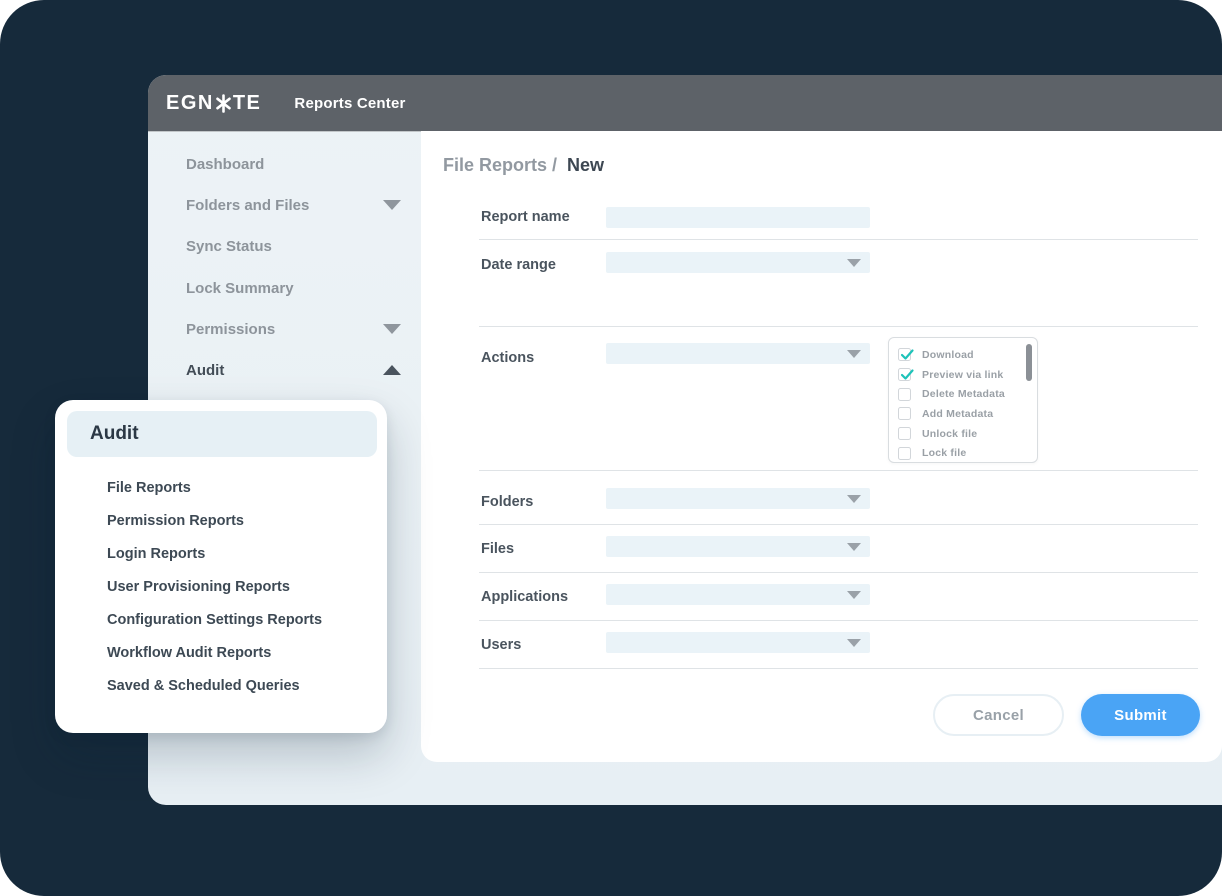 This screenshot has height=896, width=1222. I want to click on action-option-preview-via-link: Preview via link, so click(967, 375).